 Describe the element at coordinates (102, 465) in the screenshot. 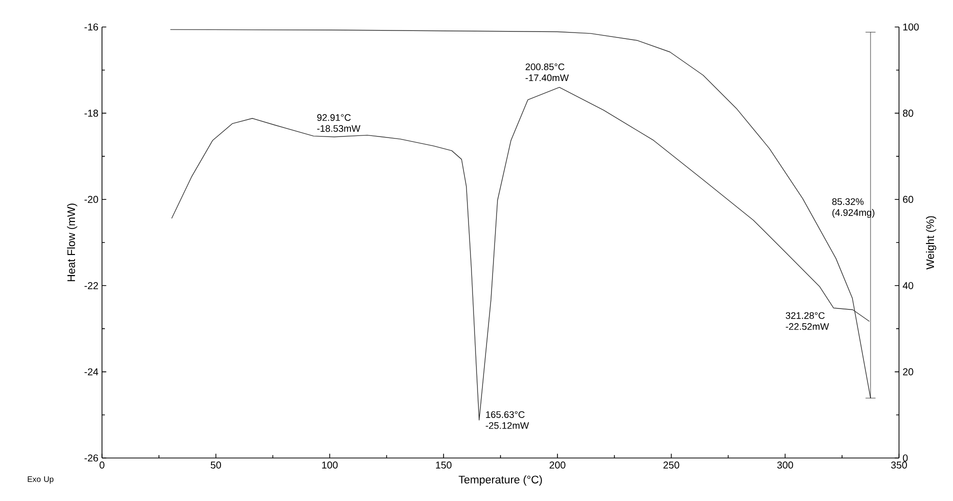

I see `x-tick-label: 0` at that location.